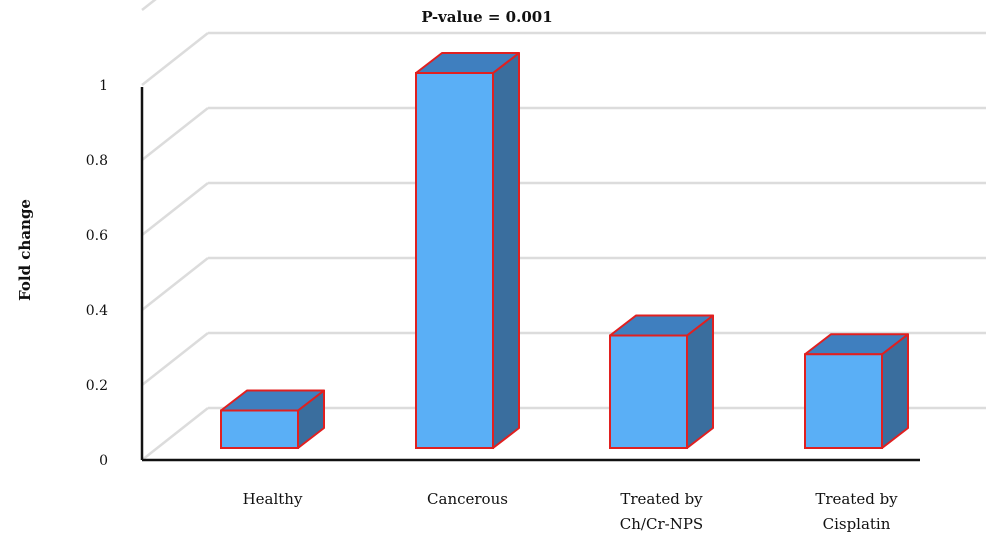 The height and width of the screenshot is (542, 1000). Describe the element at coordinates (661, 524) in the screenshot. I see `category-label: Ch/Cr-NPS` at that location.